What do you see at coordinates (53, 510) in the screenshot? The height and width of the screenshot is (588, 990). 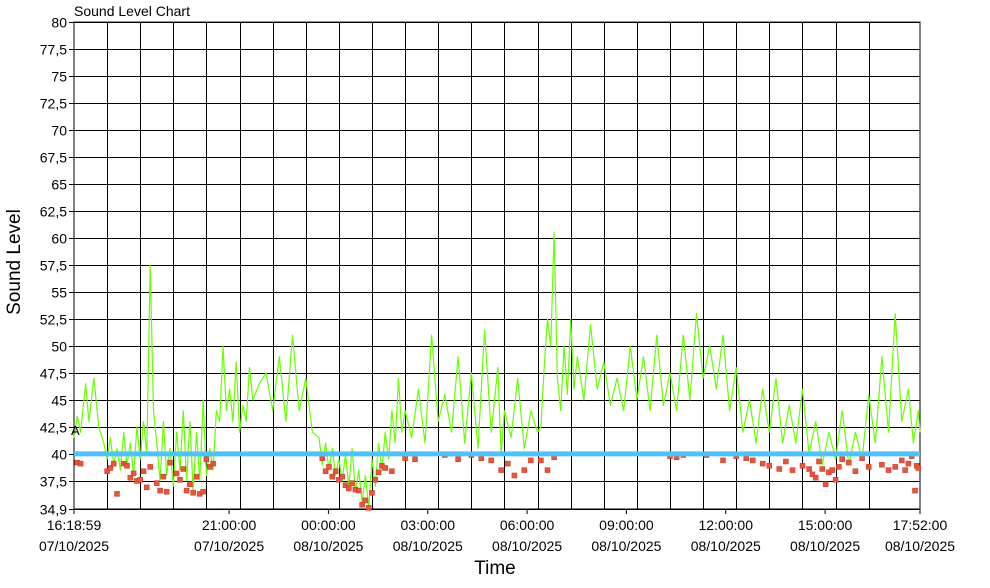 I see `y-tick-label: 34,9` at bounding box center [53, 510].